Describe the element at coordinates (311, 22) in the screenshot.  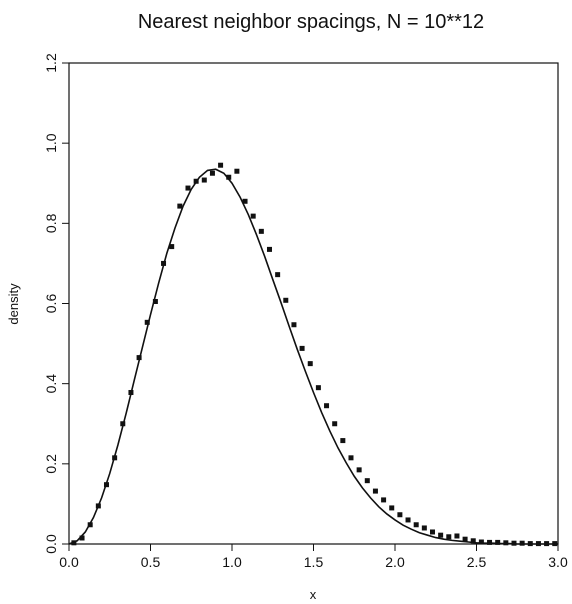
I see `chart-title: Nearest neighbor spacings, N = 10**12` at that location.